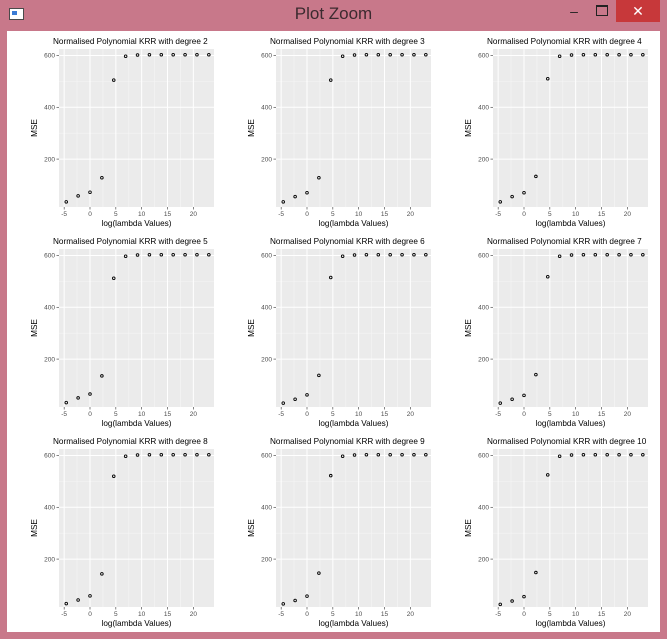 This screenshot has width=667, height=639. What do you see at coordinates (130, 441) in the screenshot?
I see `chart-title: Normalised Polynomial KRR with degree 8` at bounding box center [130, 441].